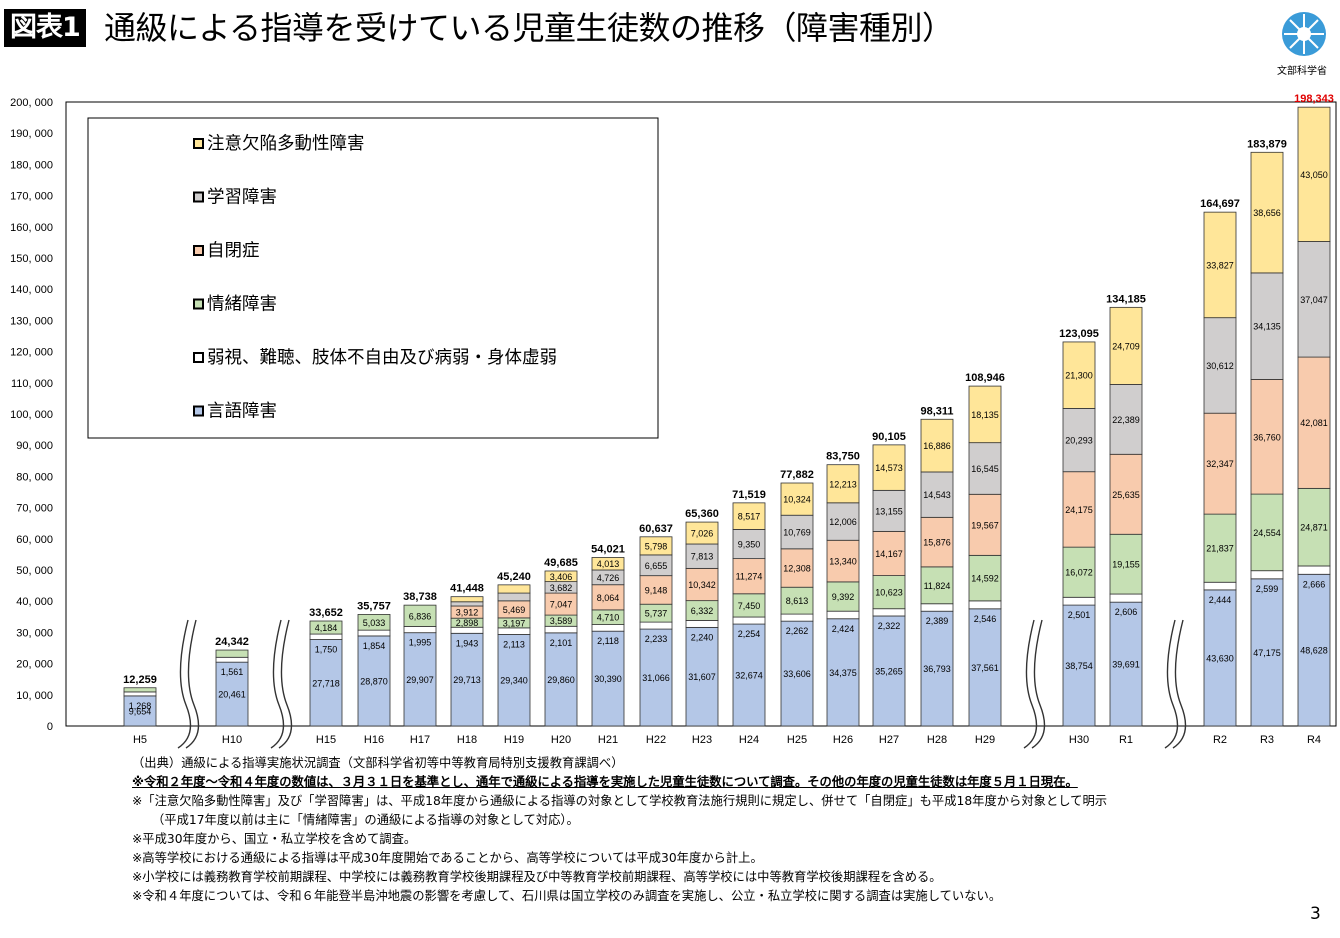  Describe the element at coordinates (514, 623) in the screenshot. I see `segment-data-label: 3,197` at that location.